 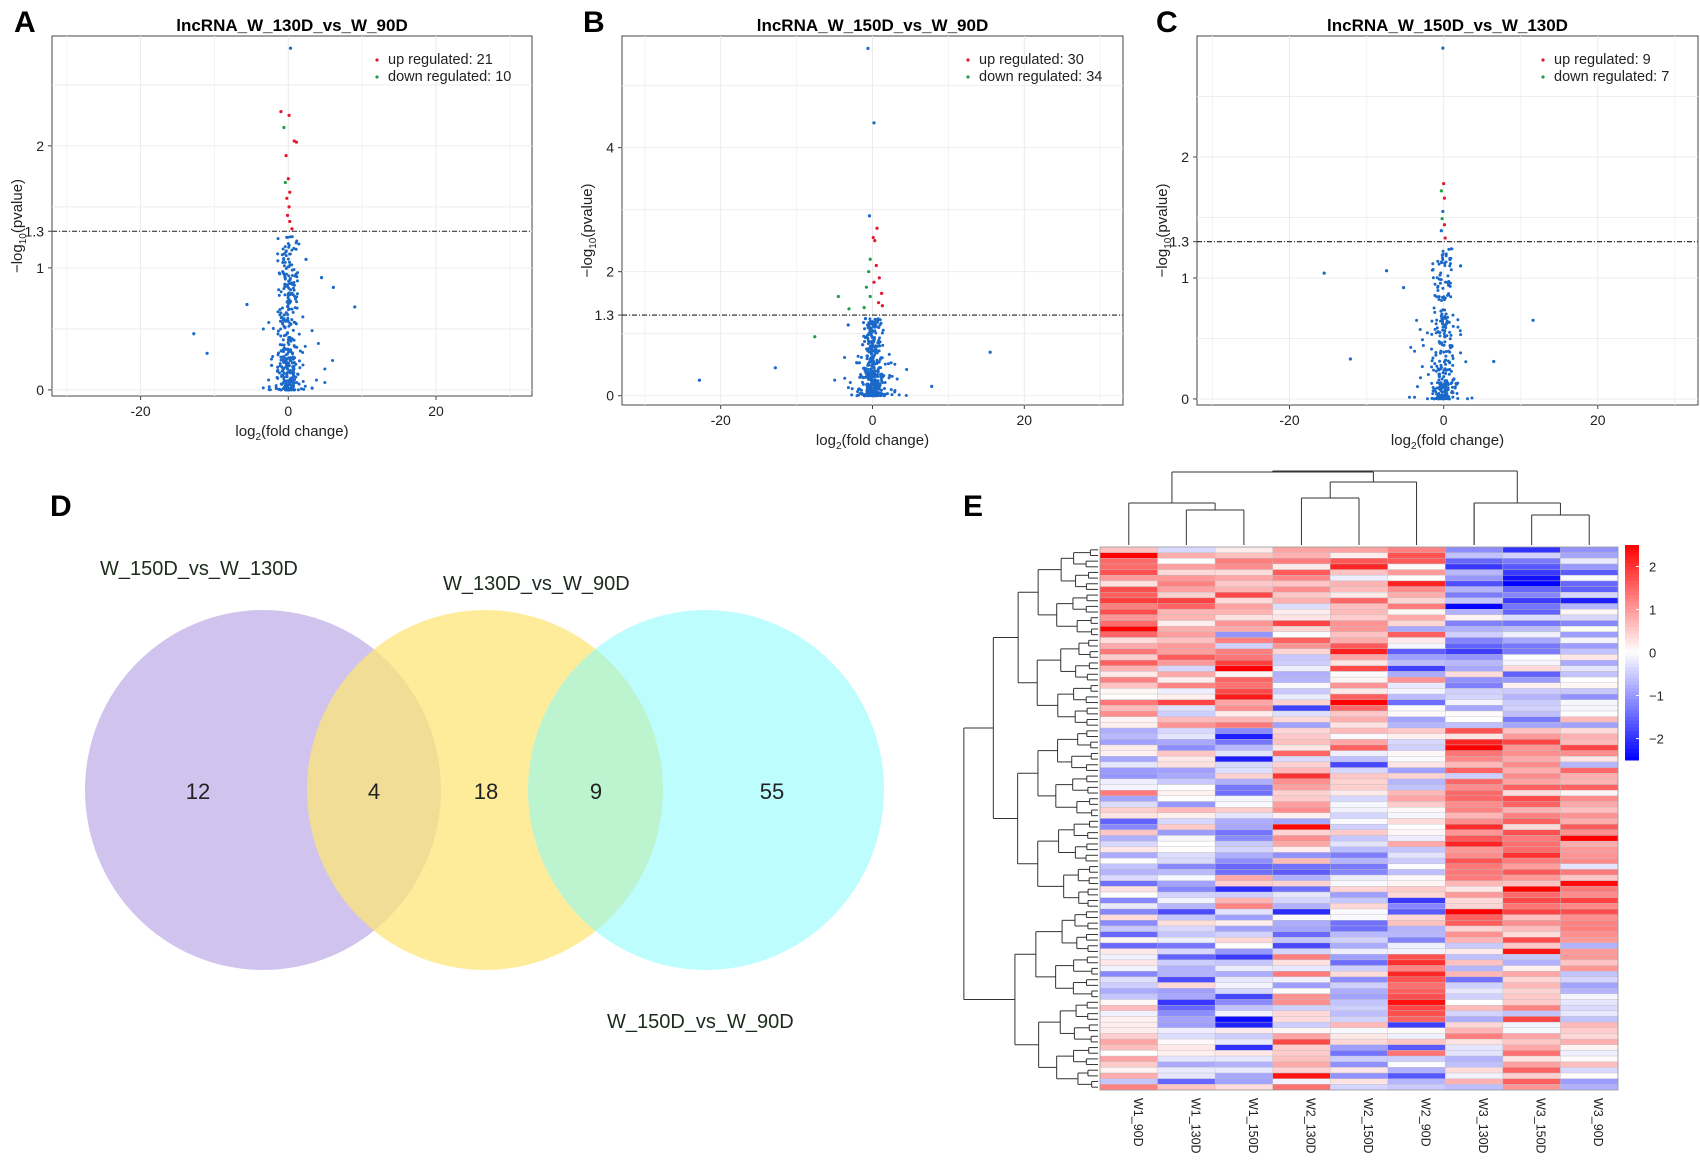 What do you see at coordinates (377, 60) in the screenshot?
I see `legend-up-marker` at bounding box center [377, 60].